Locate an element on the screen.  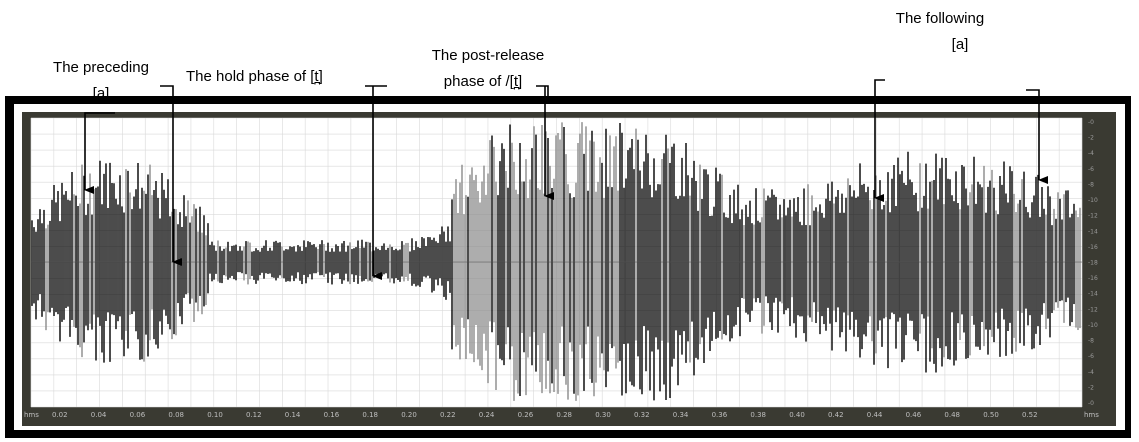
time-tick-label: 0.28 is located at coordinates (564, 415).